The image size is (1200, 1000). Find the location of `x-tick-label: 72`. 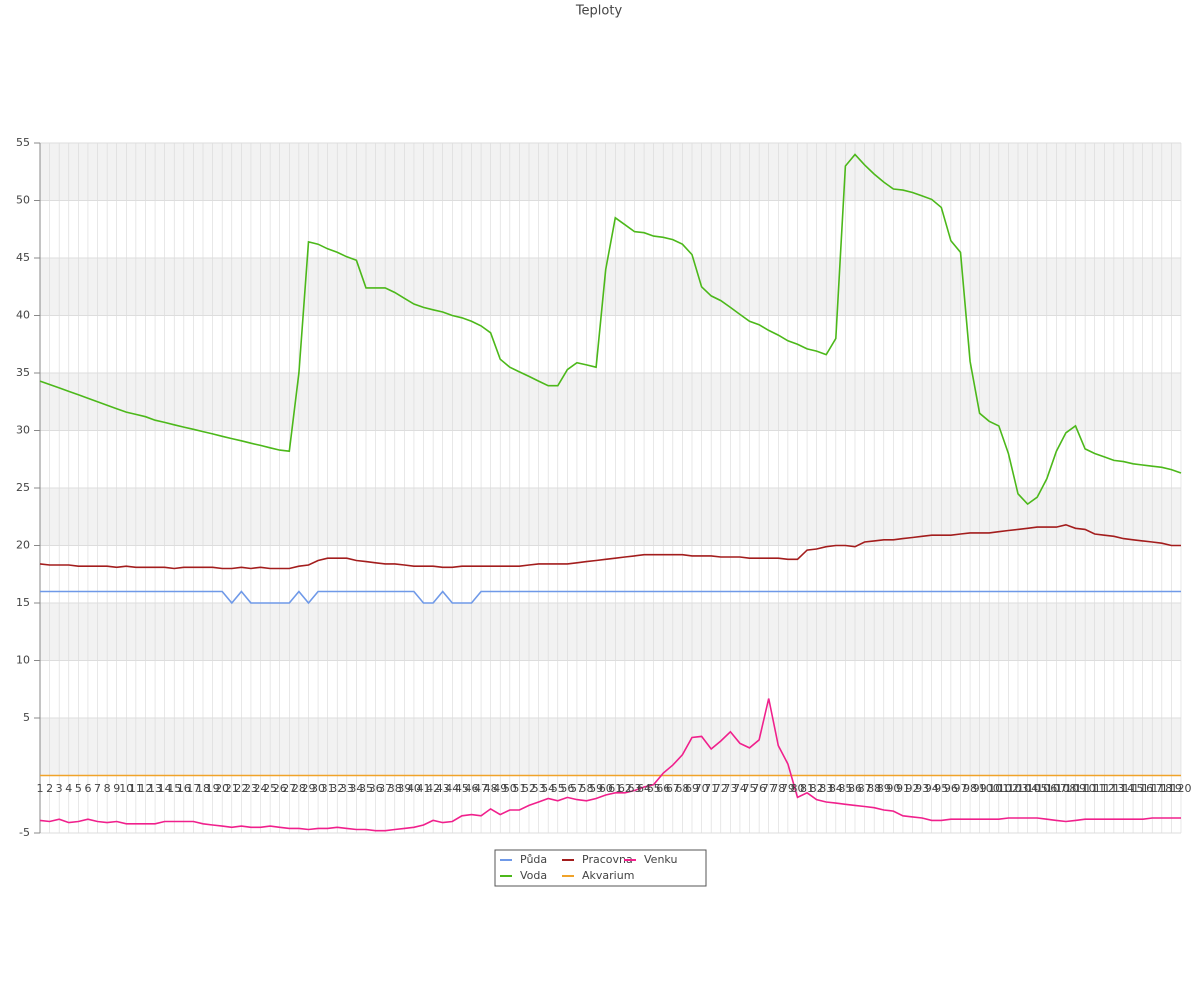

x-tick-label: 72 is located at coordinates (721, 788).